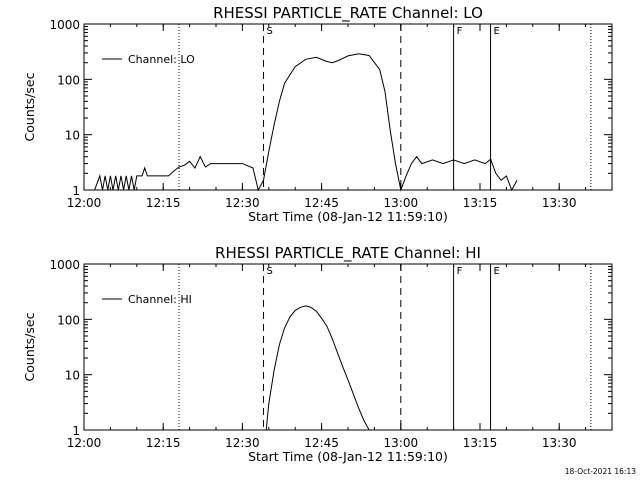  What do you see at coordinates (161, 59) in the screenshot?
I see `legend-label: Channel: LO` at bounding box center [161, 59].